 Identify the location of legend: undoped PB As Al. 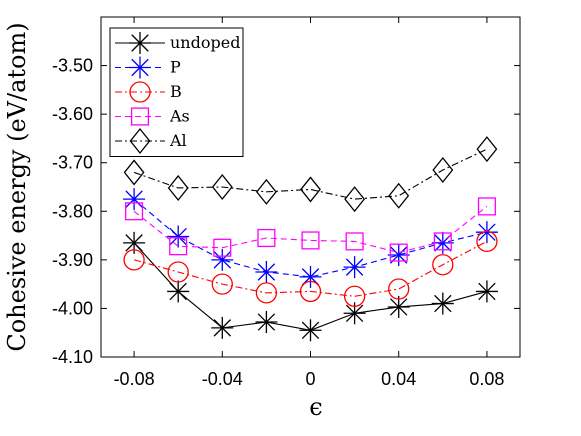
(176, 92).